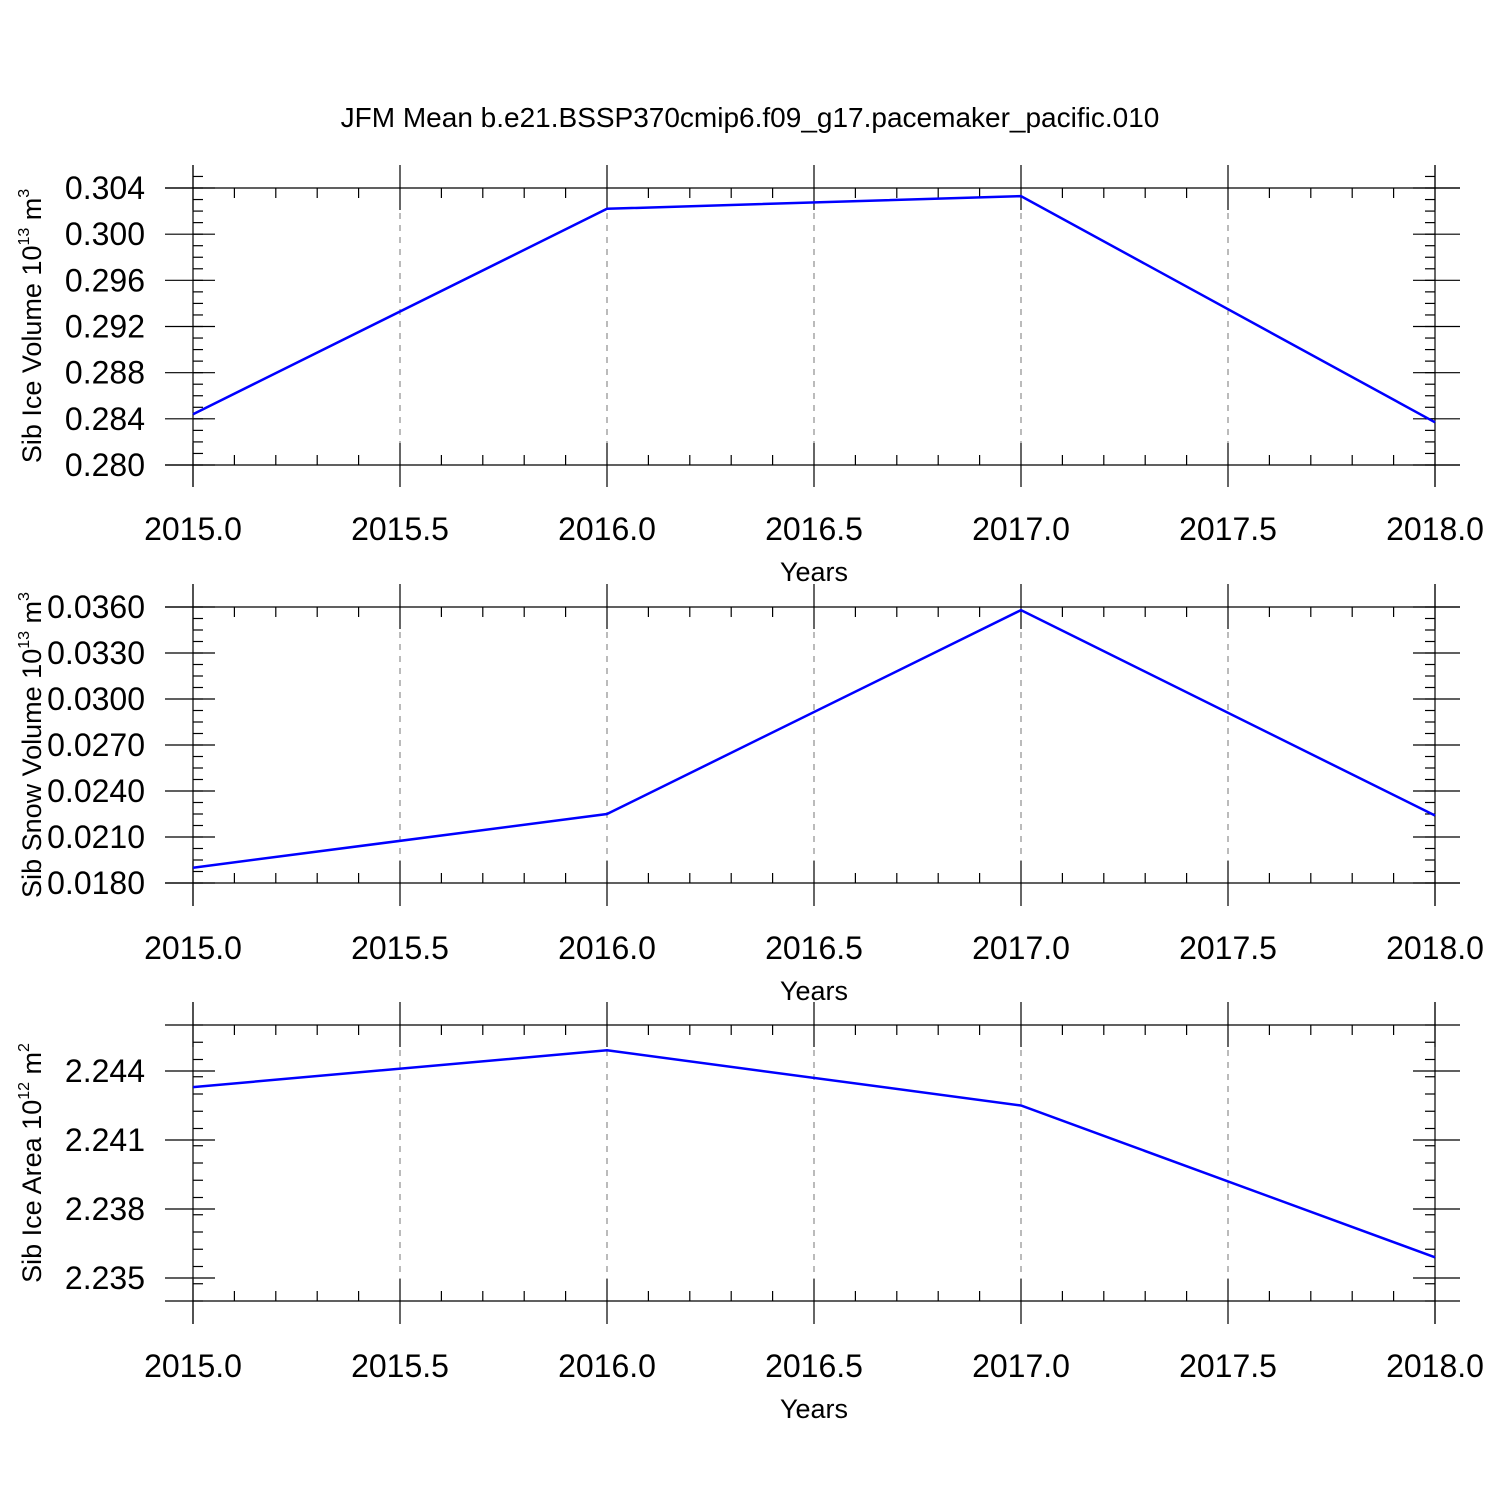 The width and height of the screenshot is (1500, 1500). I want to click on y-tick-label: 2.238, so click(105, 1209).